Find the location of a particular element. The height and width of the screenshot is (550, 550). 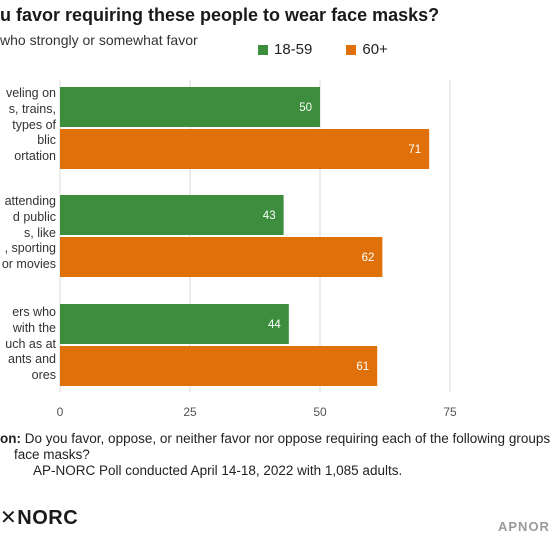

bar-value-label: 43 is located at coordinates (269, 216).